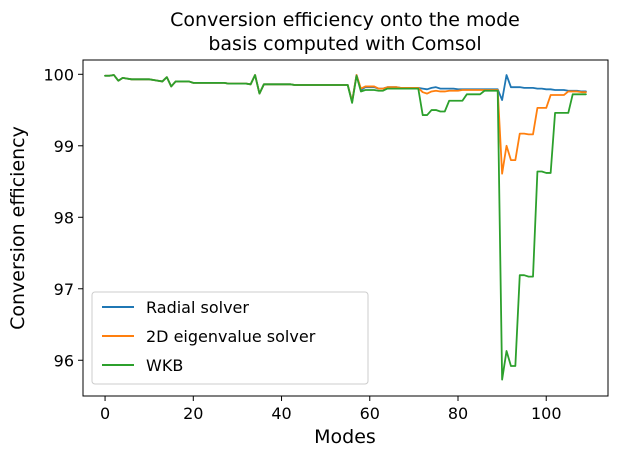  I want to click on legend-box, so click(230, 338).